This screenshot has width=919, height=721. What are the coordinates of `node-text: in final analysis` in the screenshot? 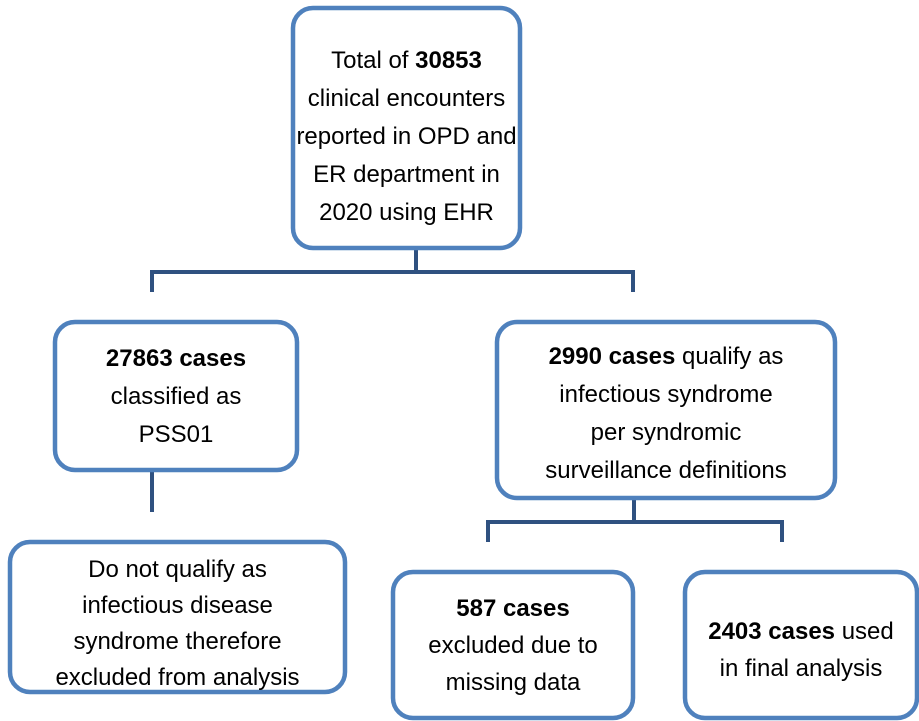 It's located at (801, 668).